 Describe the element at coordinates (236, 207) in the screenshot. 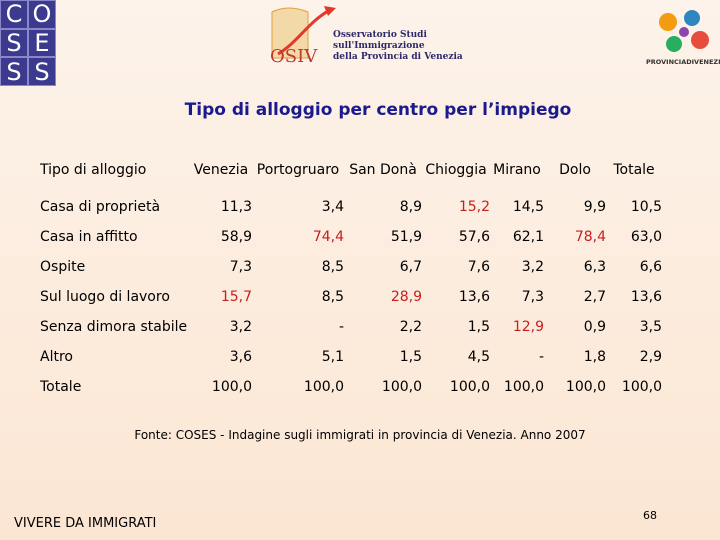

I see `table-cell: 11,3` at that location.